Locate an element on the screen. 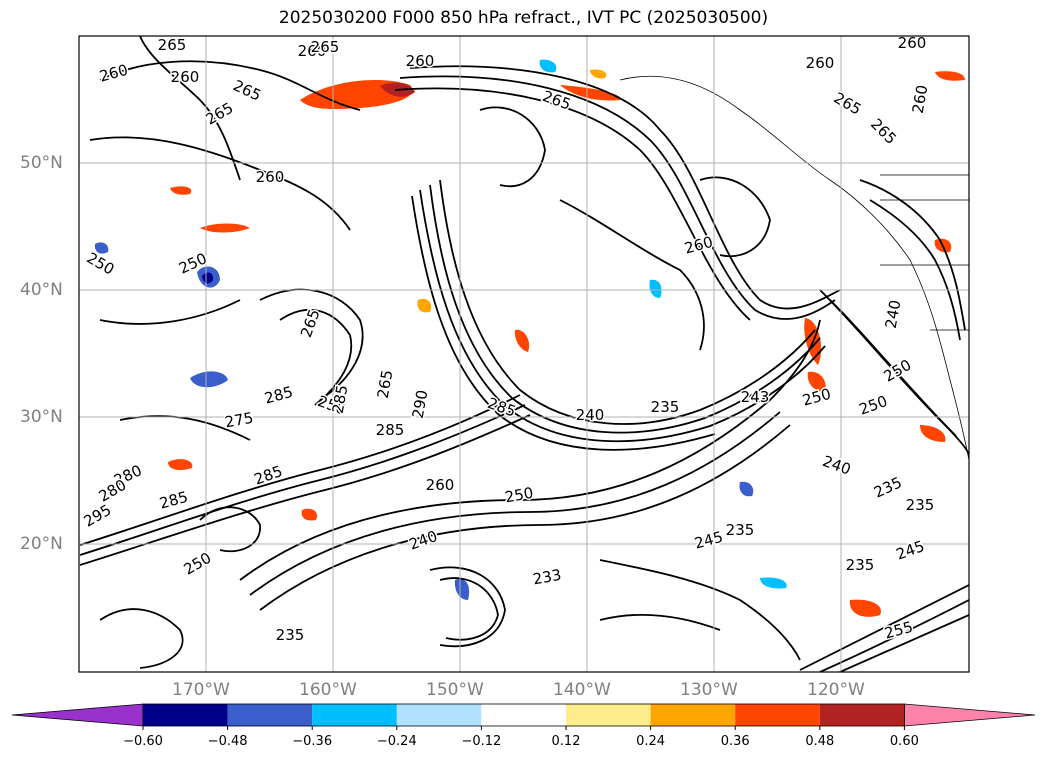  colorbar-tick-label: 0.24 is located at coordinates (651, 741).